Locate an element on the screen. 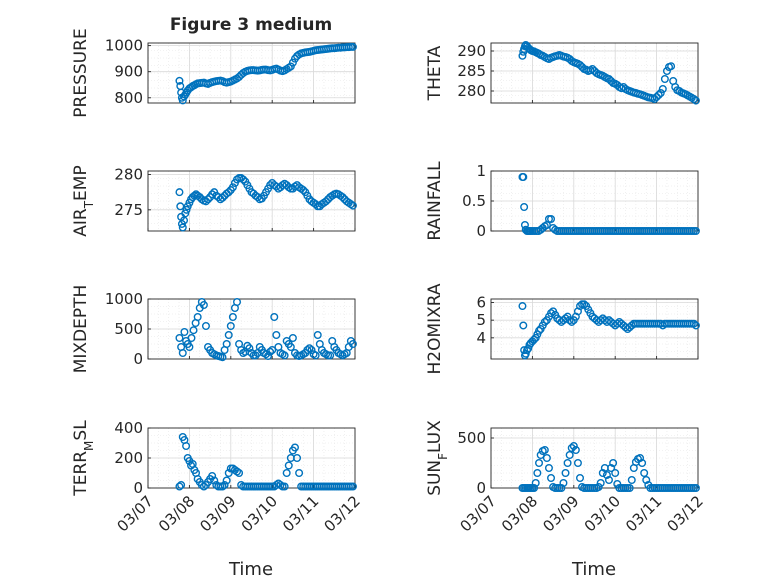  subplot-2: 280 285 290 THETA is located at coordinates (562, 73).